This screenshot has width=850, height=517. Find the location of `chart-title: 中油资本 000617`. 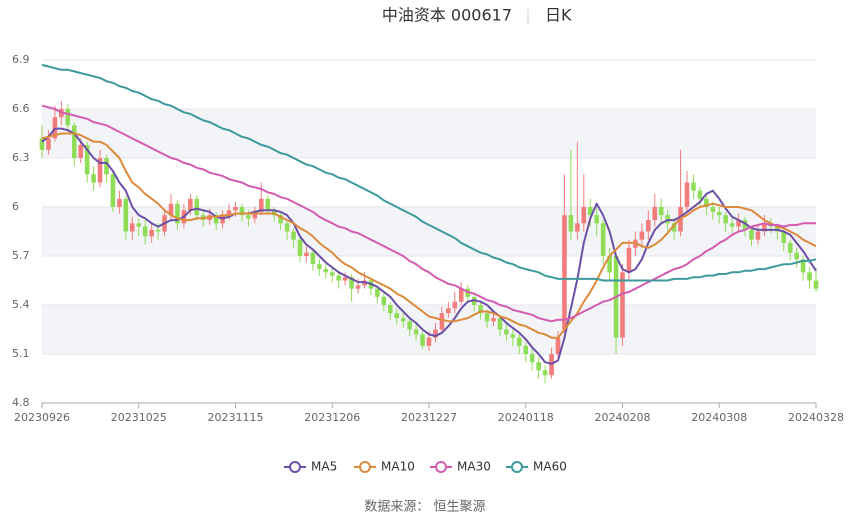

chart-title: 中油资本 000617 is located at coordinates (447, 15).